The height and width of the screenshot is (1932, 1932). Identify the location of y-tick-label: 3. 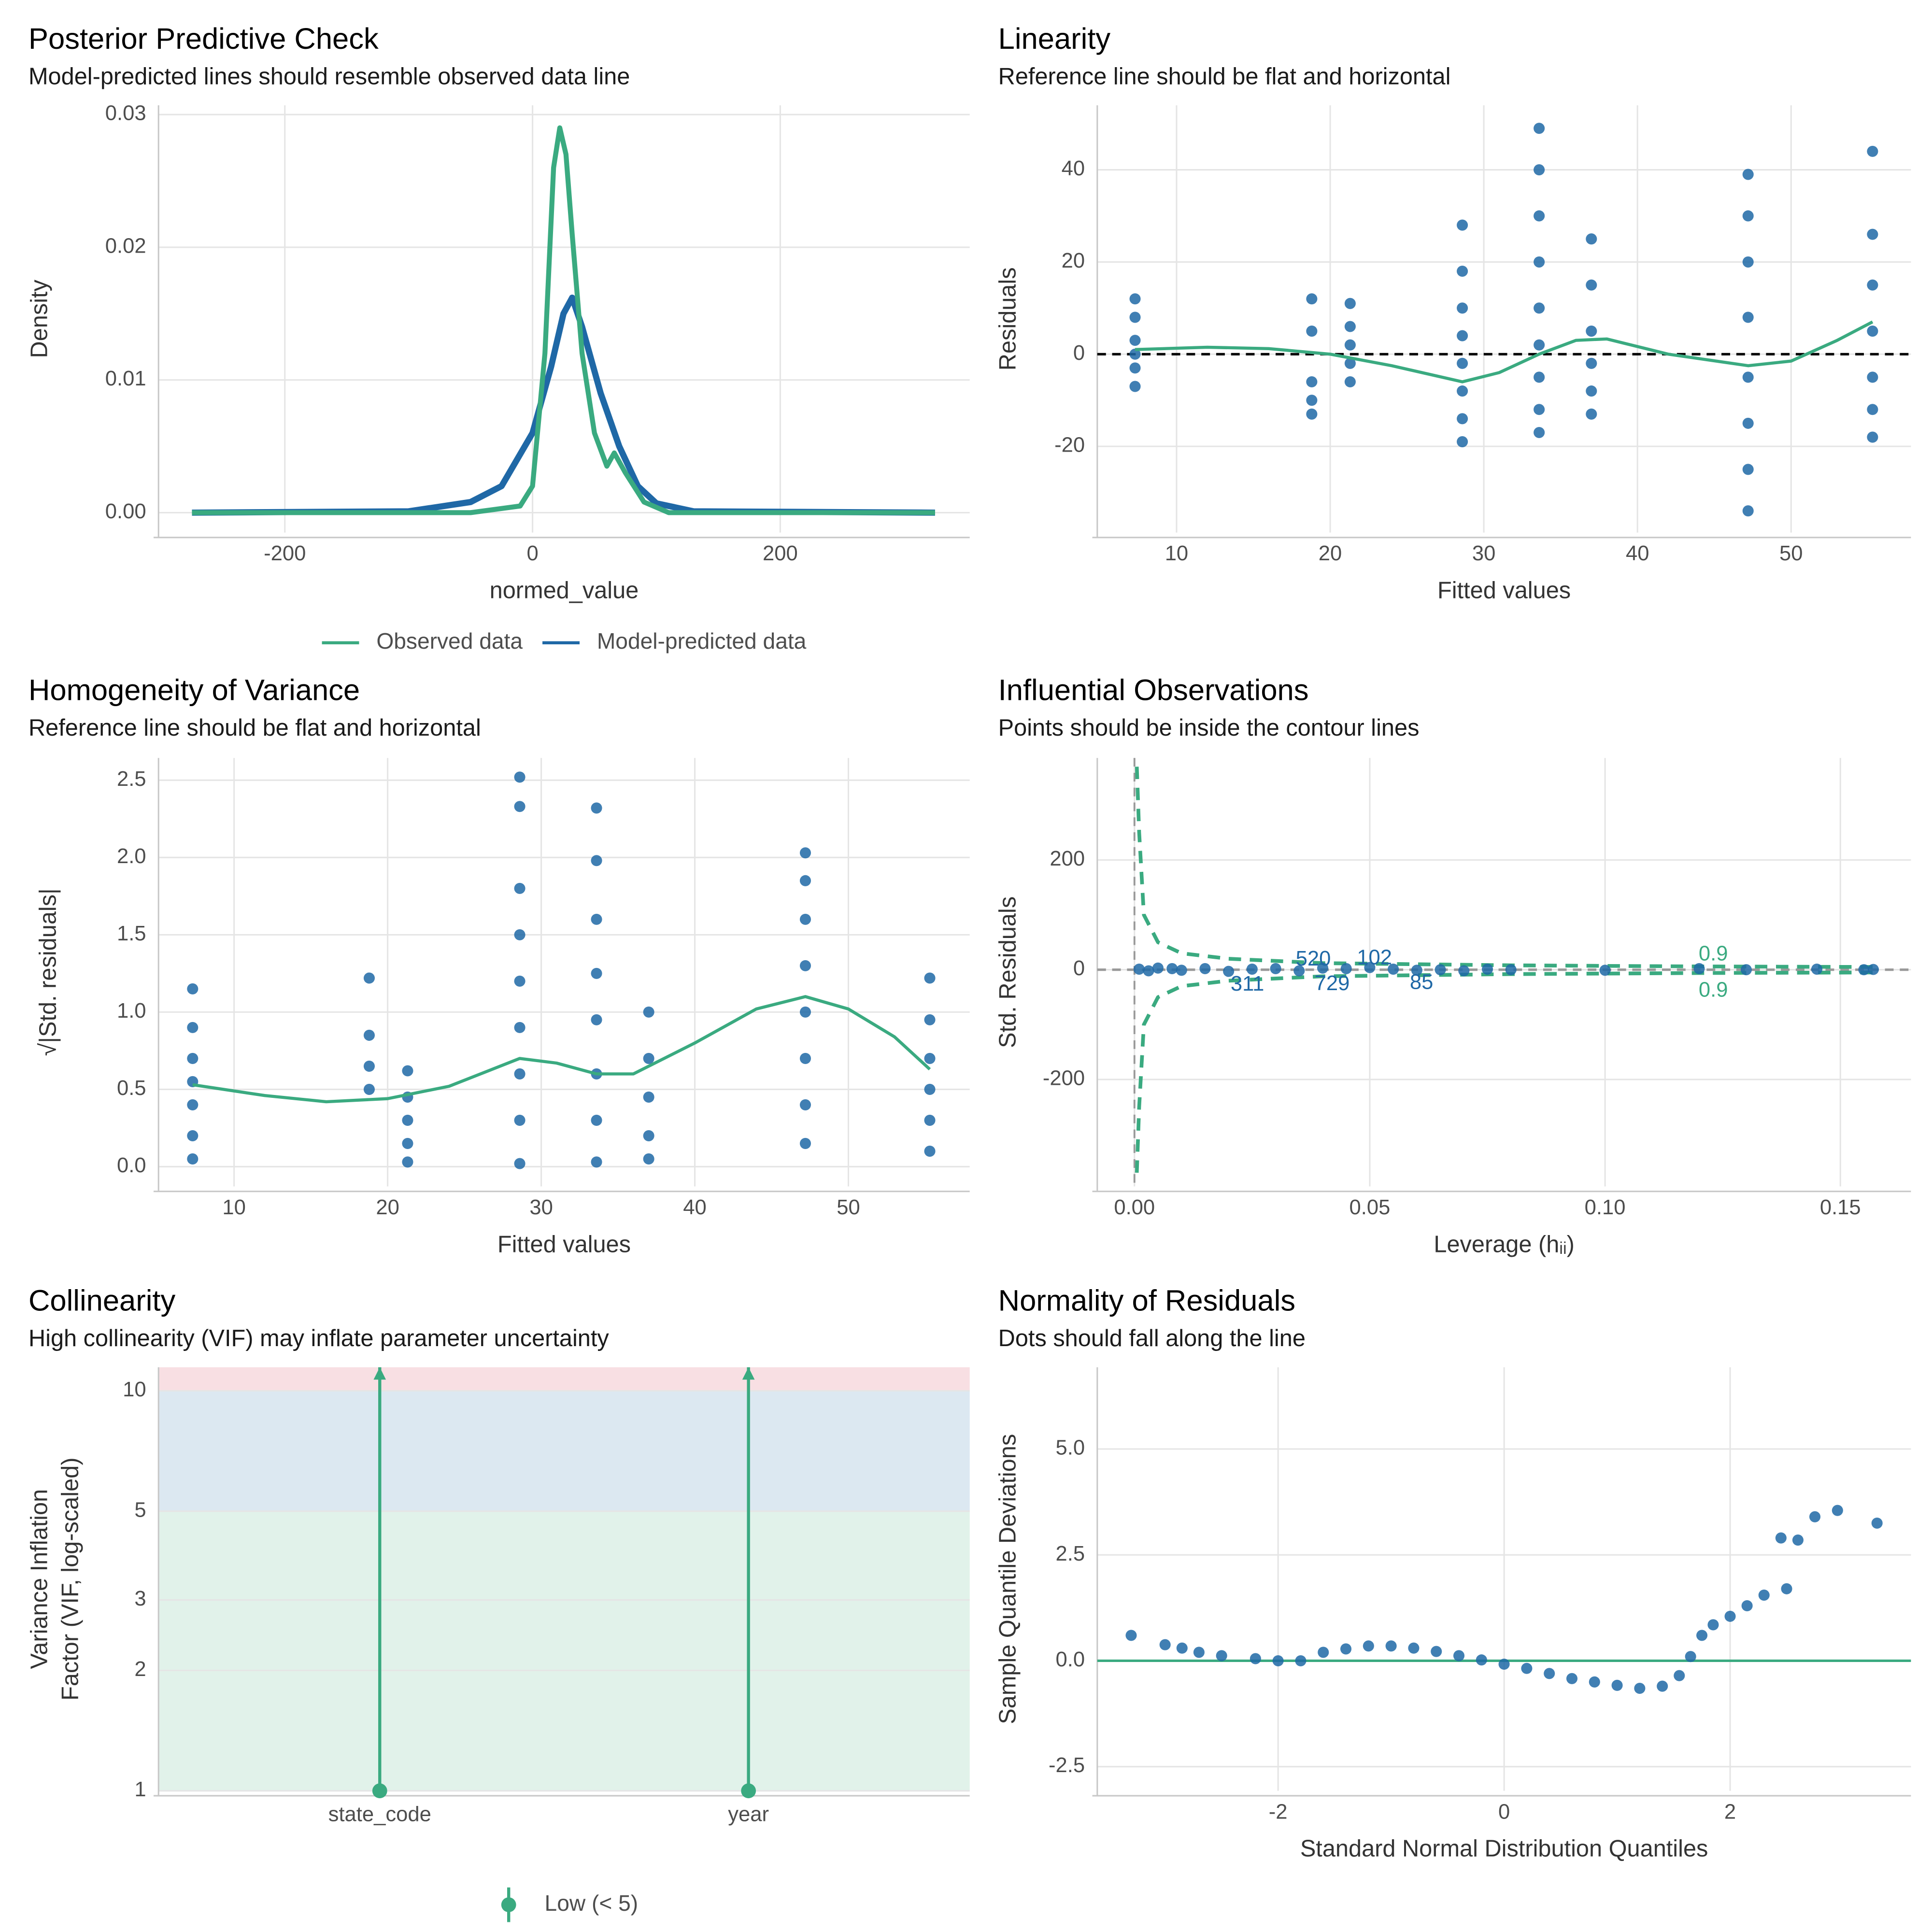
(140, 1598).